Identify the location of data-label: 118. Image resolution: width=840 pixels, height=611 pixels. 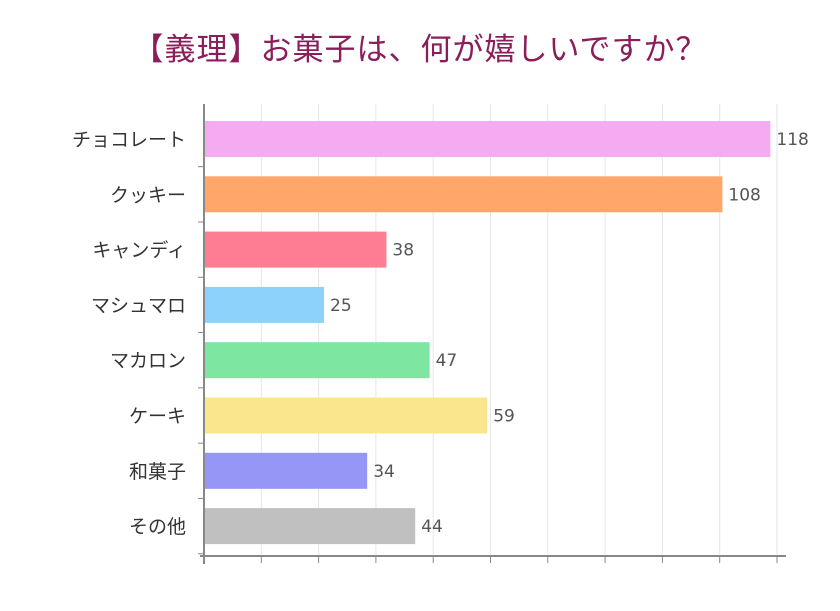
(792, 140).